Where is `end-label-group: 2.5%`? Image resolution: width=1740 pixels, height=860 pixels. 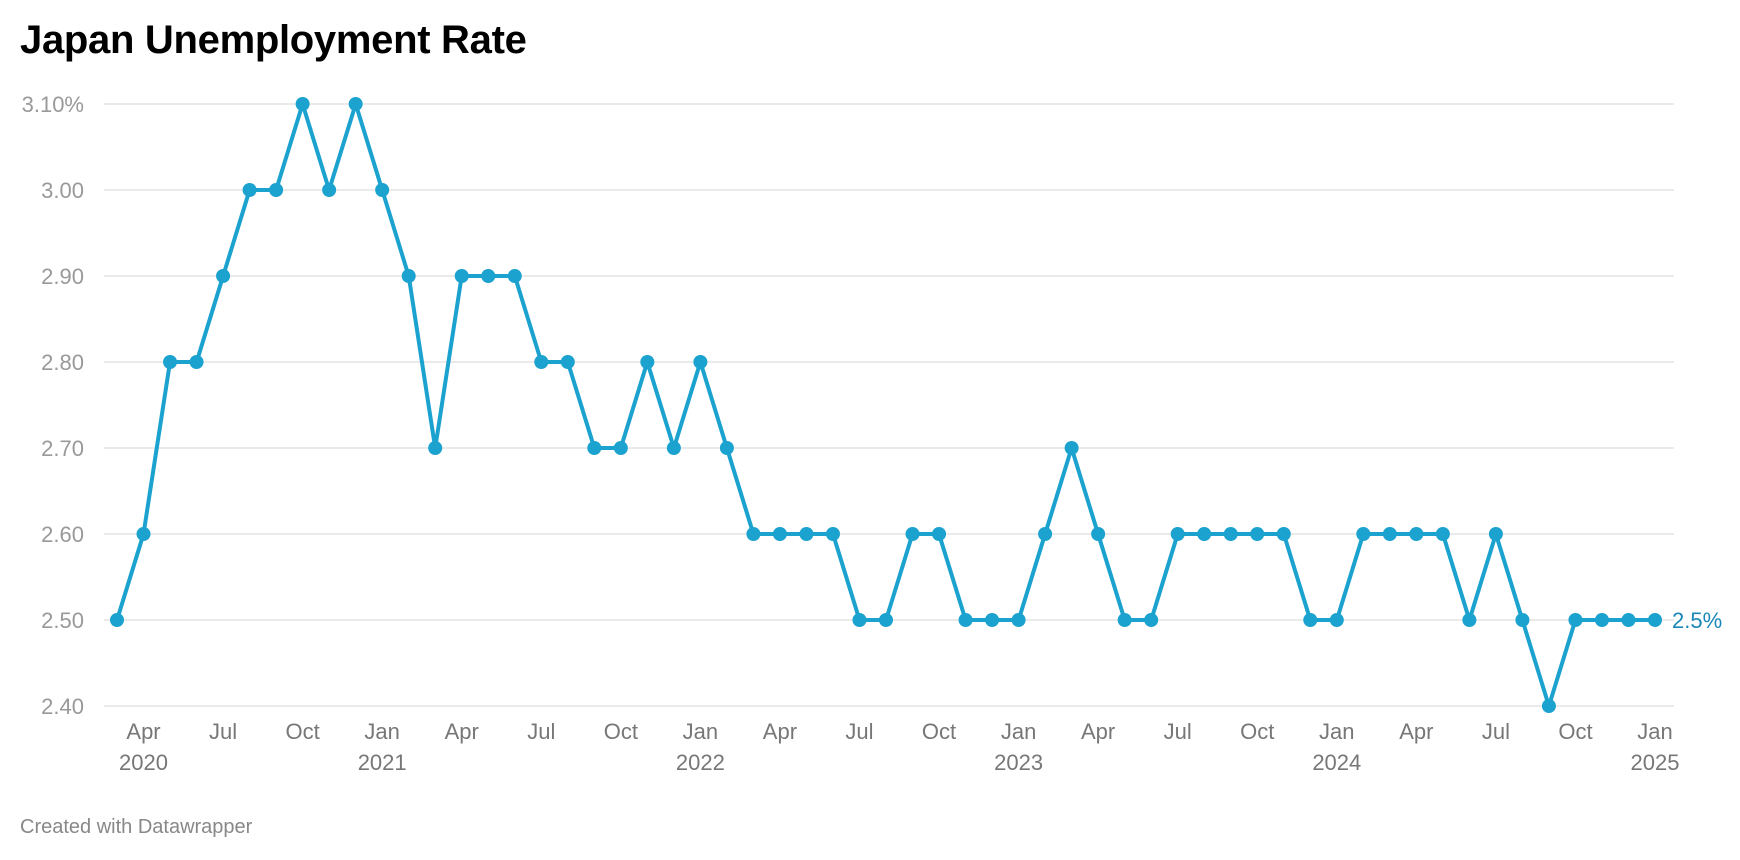
end-label-group: 2.5% is located at coordinates (1697, 620).